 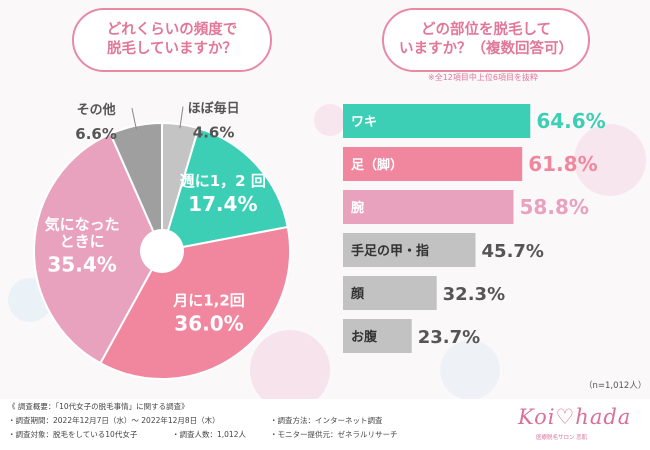 I want to click on bar-category-label: 腕, so click(x=357, y=208).